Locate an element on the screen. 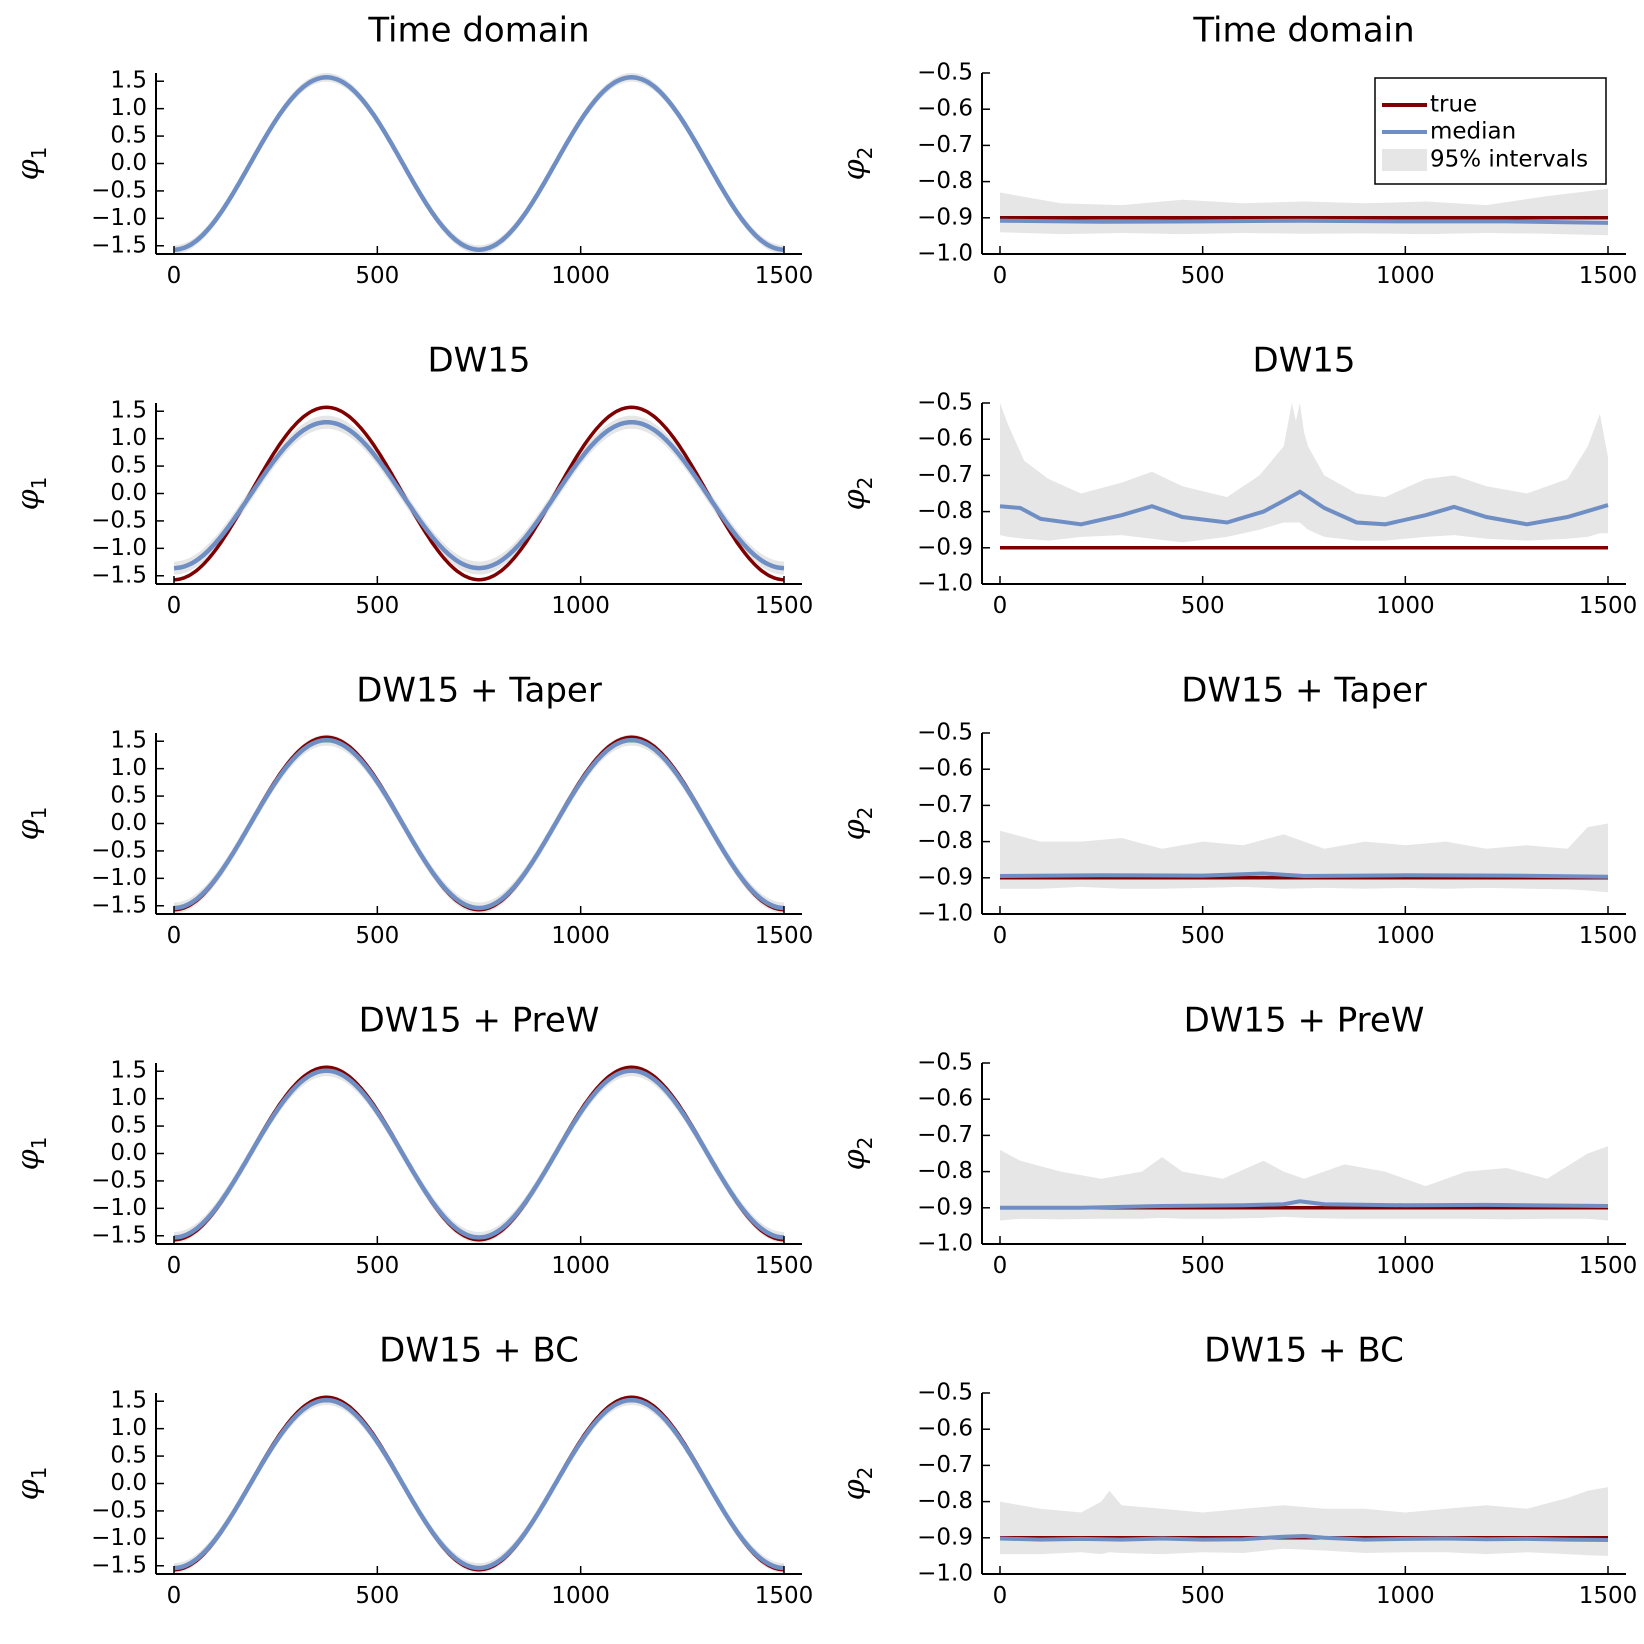  chart-title: DW15 + BC is located at coordinates (1304, 1351).